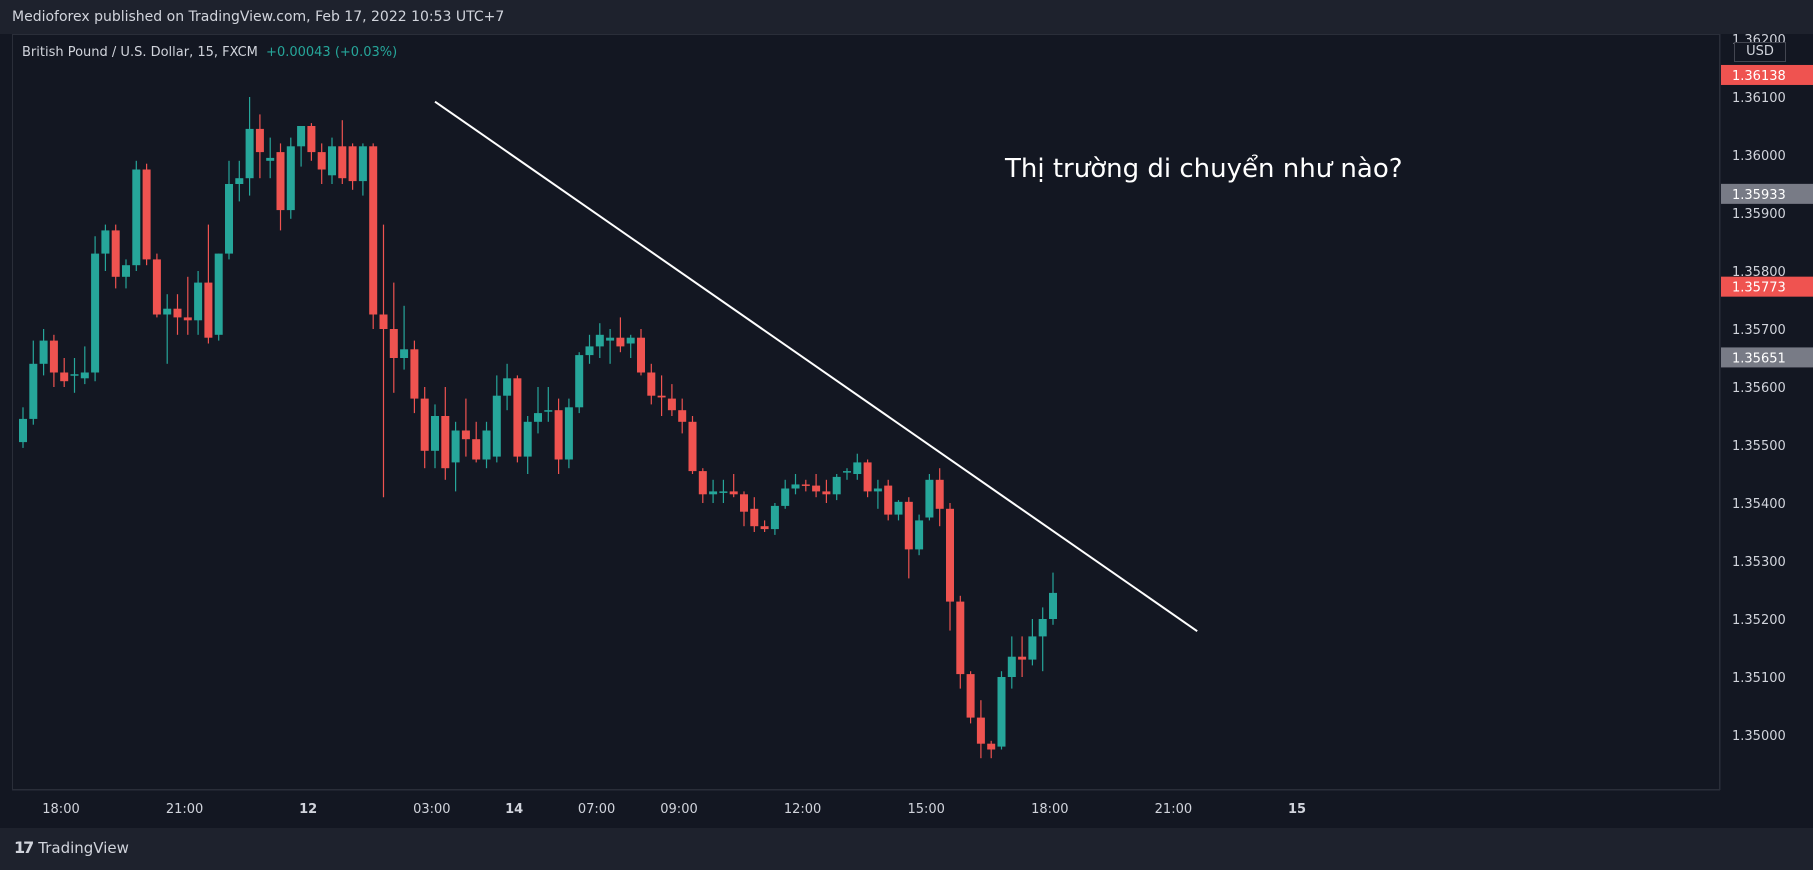  What do you see at coordinates (332, 52) in the screenshot?
I see `price-change: +0.00043 (+0.03%)` at bounding box center [332, 52].